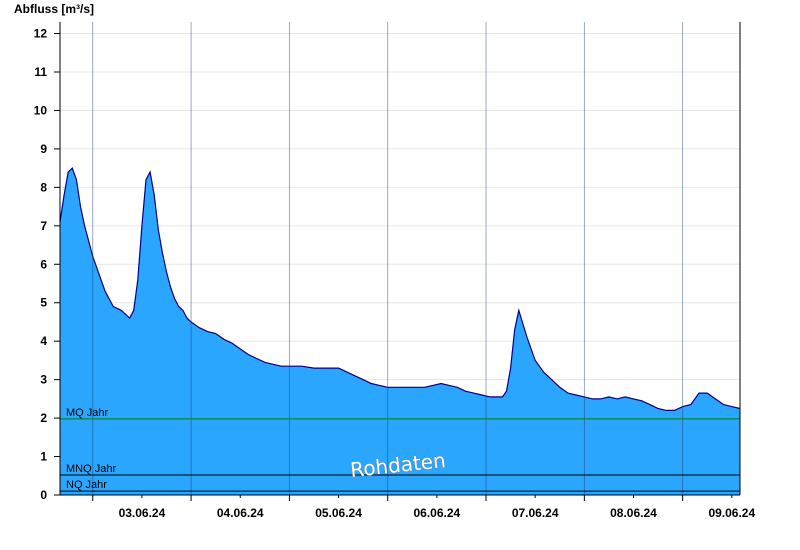  Describe the element at coordinates (86, 485) in the screenshot. I see `reference-line-label: NQ Jahr` at that location.